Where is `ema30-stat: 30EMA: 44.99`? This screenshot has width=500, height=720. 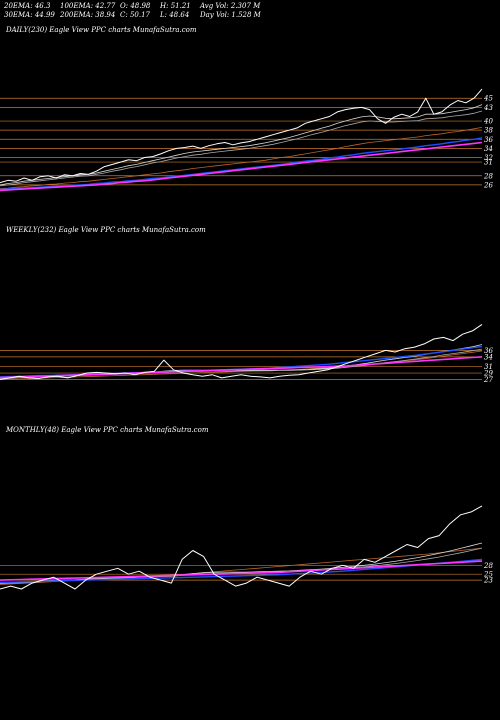
ema30-stat: 30EMA: 44.99 is located at coordinates (29, 15).